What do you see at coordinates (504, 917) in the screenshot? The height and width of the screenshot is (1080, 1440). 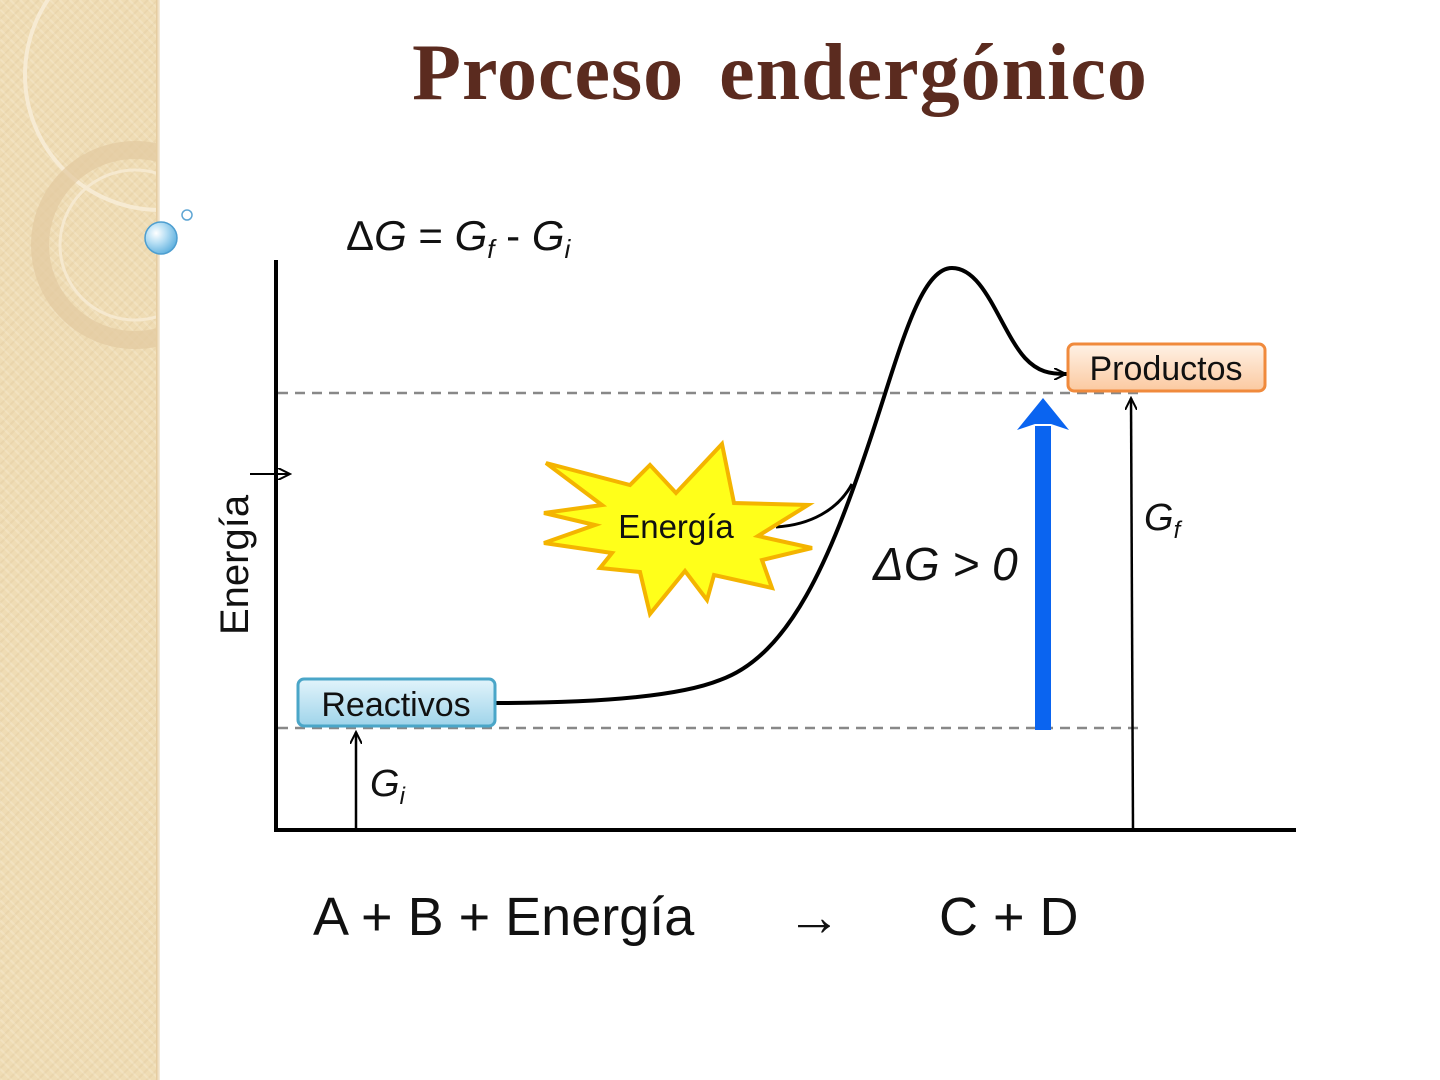 I see `equation-reactants: A + B + Energía` at bounding box center [504, 917].